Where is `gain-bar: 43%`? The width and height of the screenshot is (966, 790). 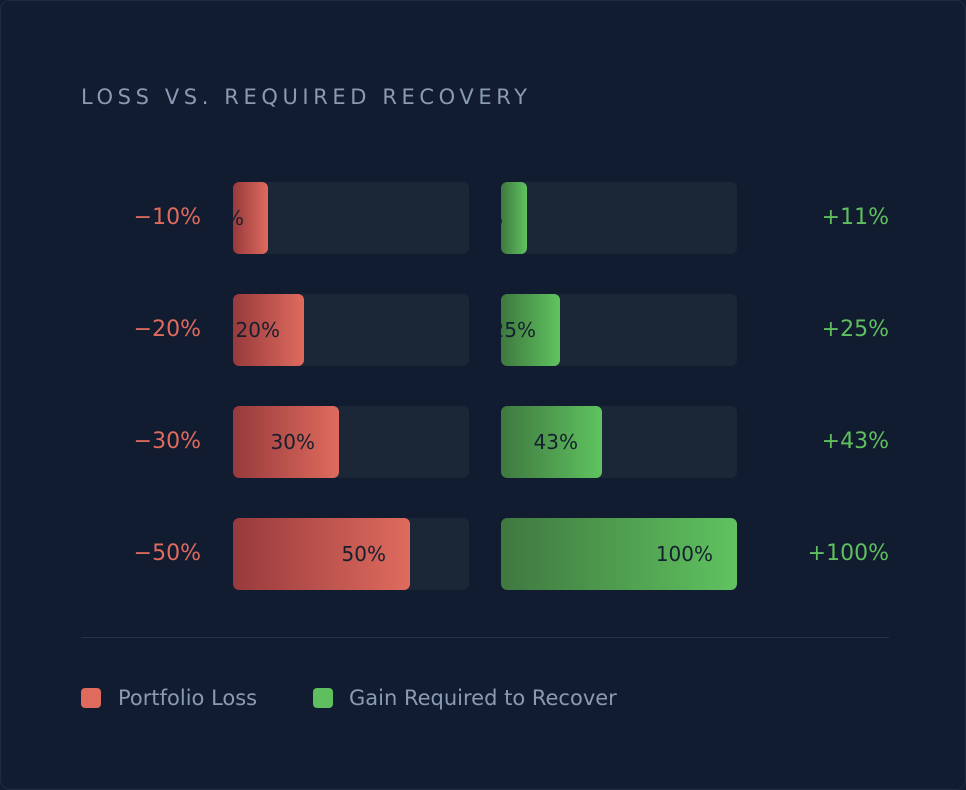
gain-bar: 43% is located at coordinates (551, 442).